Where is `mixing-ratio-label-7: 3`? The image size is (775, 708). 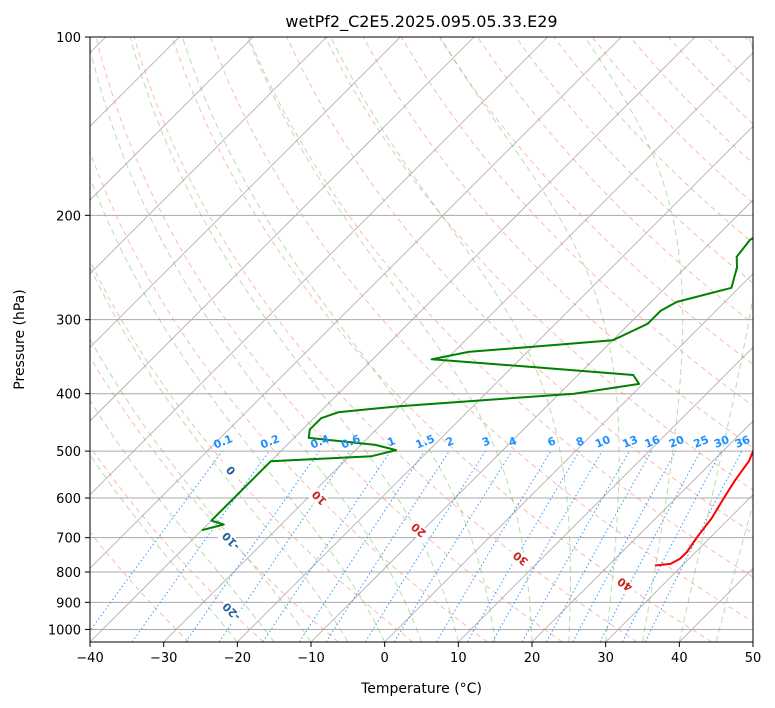 mixing-ratio-label-7: 3 is located at coordinates (486, 441).